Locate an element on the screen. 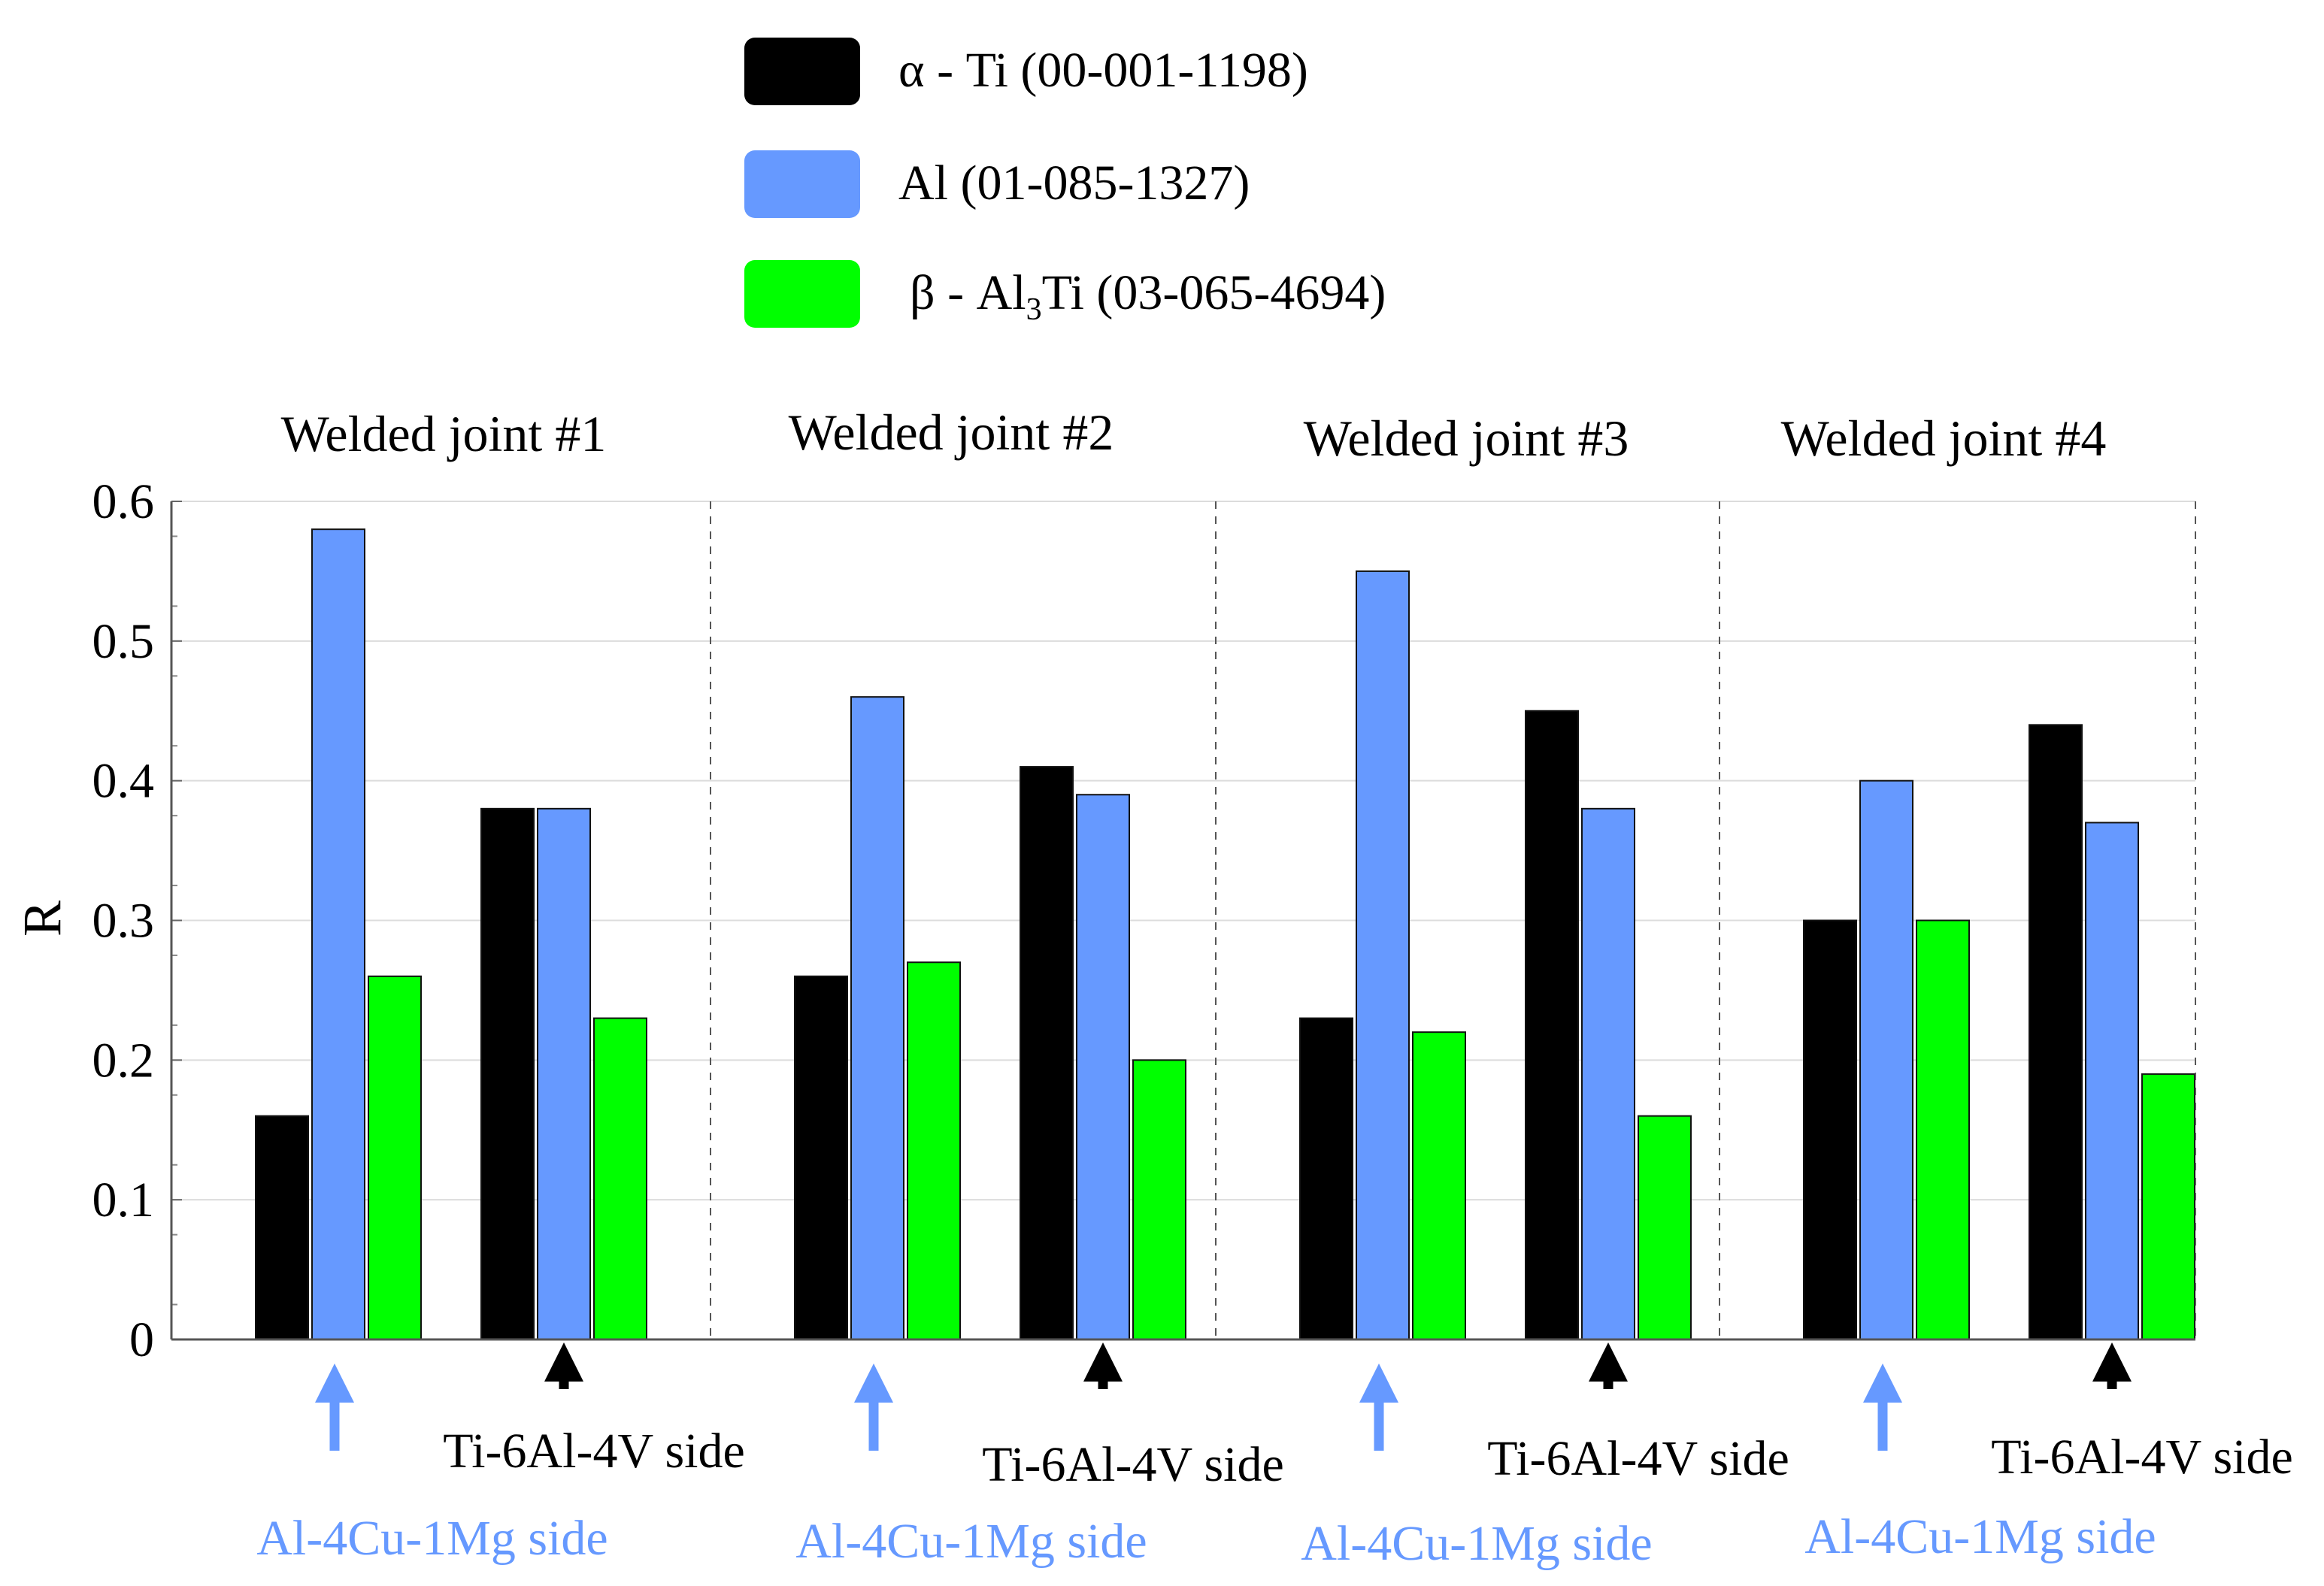  legend-greek: α is located at coordinates (911, 70).